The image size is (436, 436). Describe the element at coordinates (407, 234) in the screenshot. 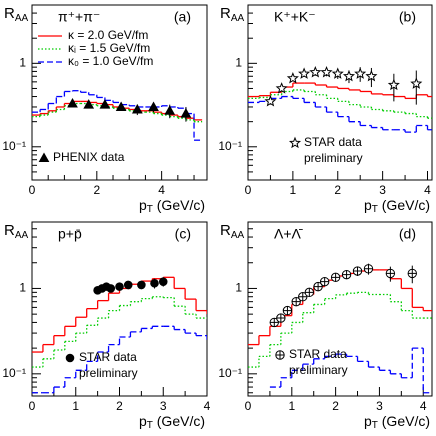

I see `panel-tag: (d)` at that location.